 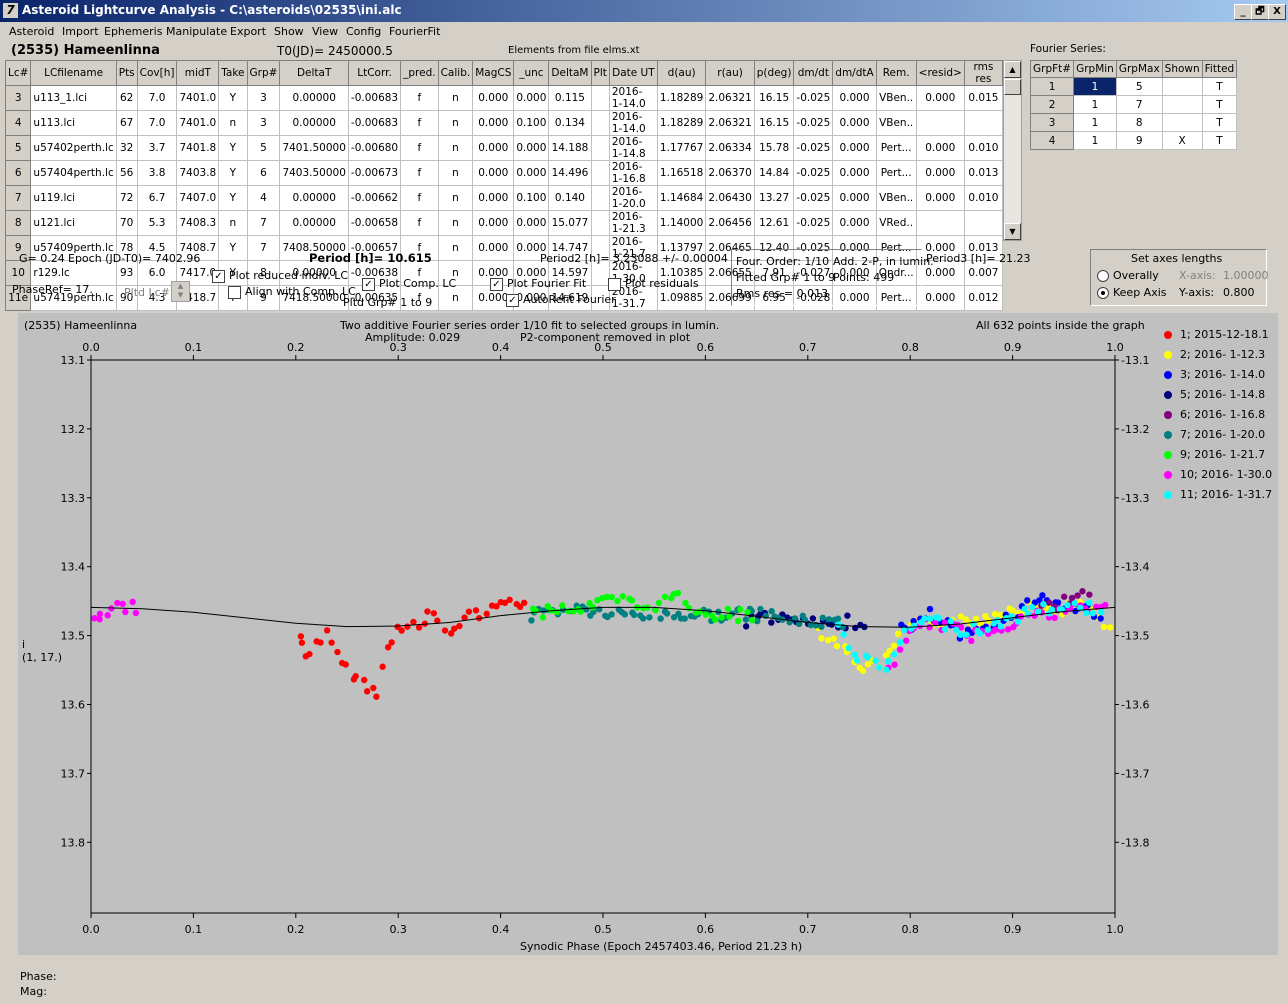 What do you see at coordinates (126, 223) in the screenshot?
I see `lc-cell: 70` at bounding box center [126, 223].